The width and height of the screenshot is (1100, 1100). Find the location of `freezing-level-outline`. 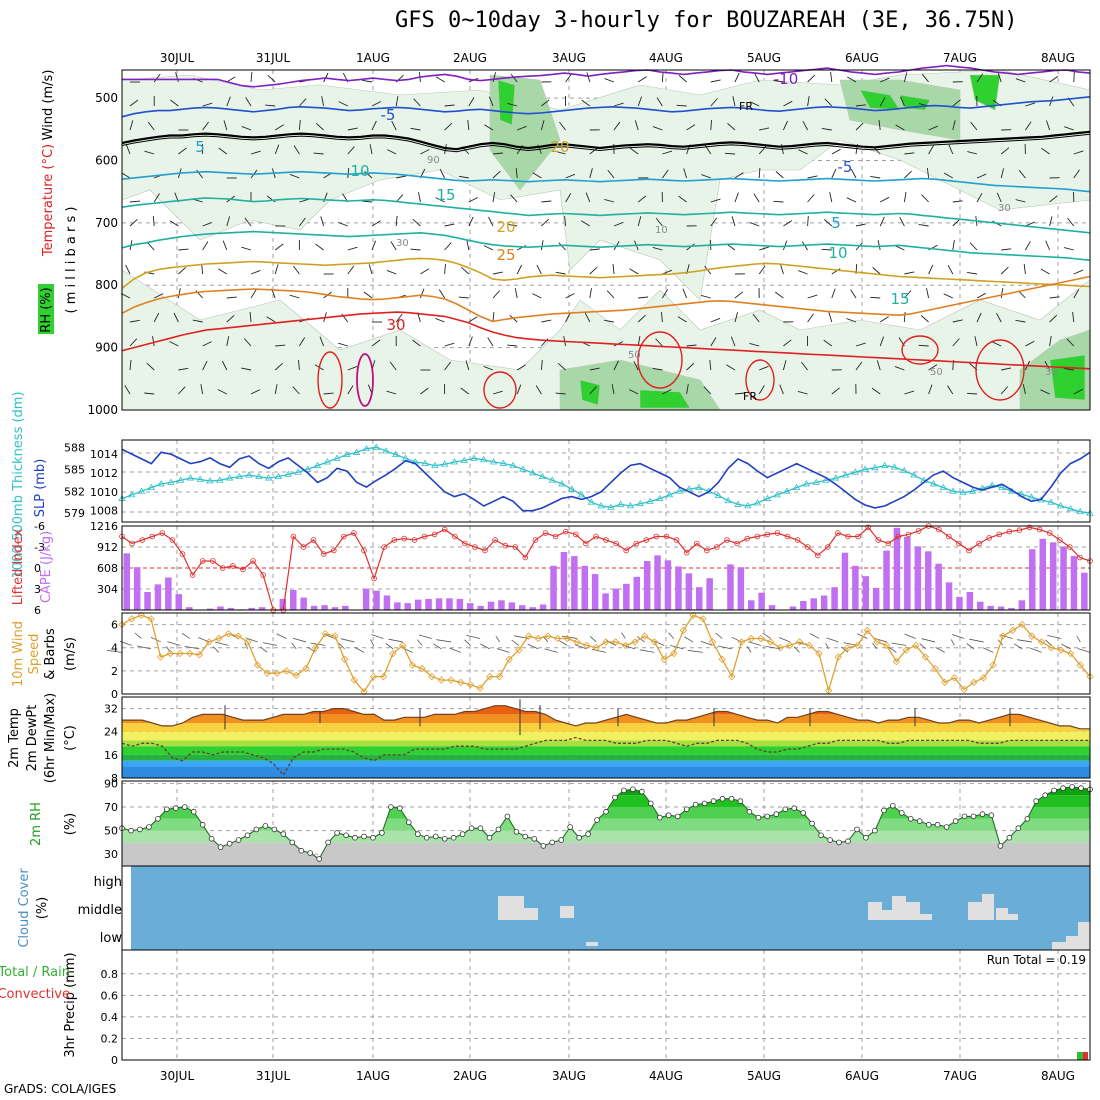

freezing-level-outline is located at coordinates (606, 143).